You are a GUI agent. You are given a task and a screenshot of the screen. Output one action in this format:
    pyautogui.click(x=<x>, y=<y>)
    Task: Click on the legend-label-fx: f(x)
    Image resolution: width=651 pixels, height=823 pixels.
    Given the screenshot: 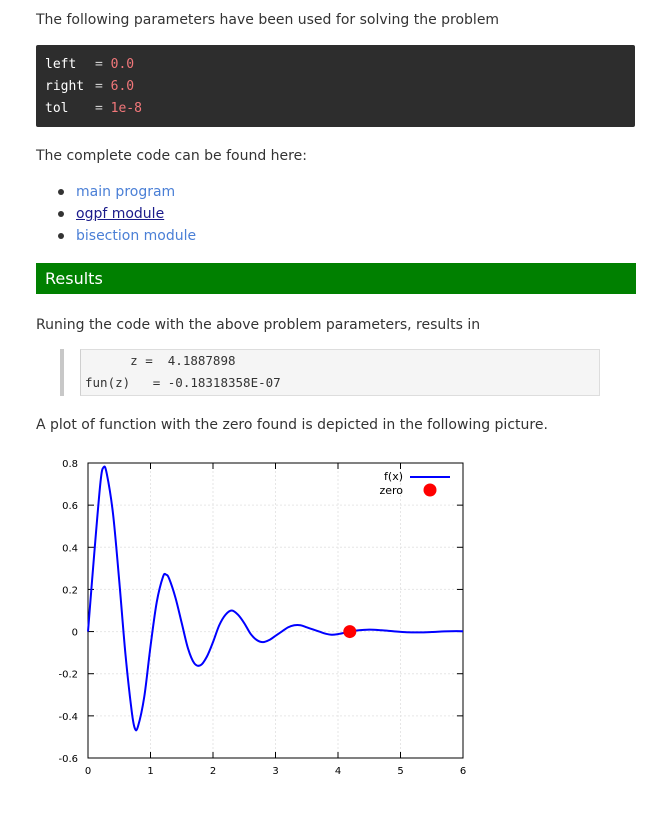 What is the action you would take?
    pyautogui.click(x=393, y=476)
    